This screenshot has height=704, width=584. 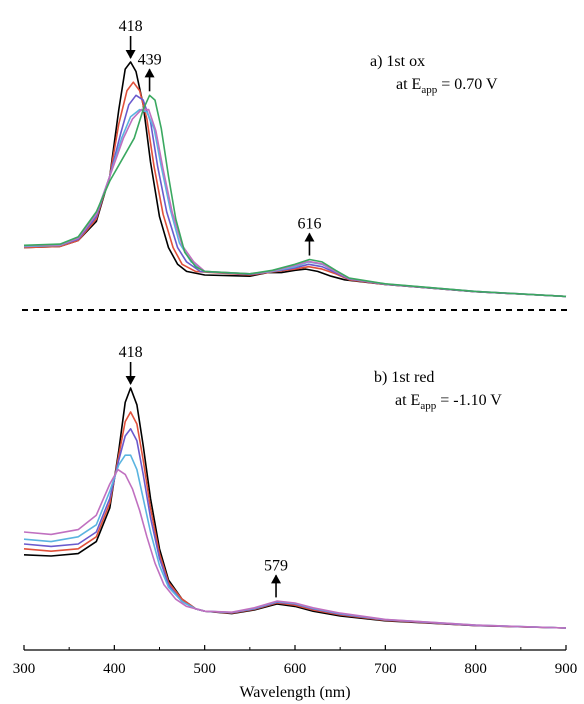 I want to click on x-tick-label: 500, so click(x=204, y=669).